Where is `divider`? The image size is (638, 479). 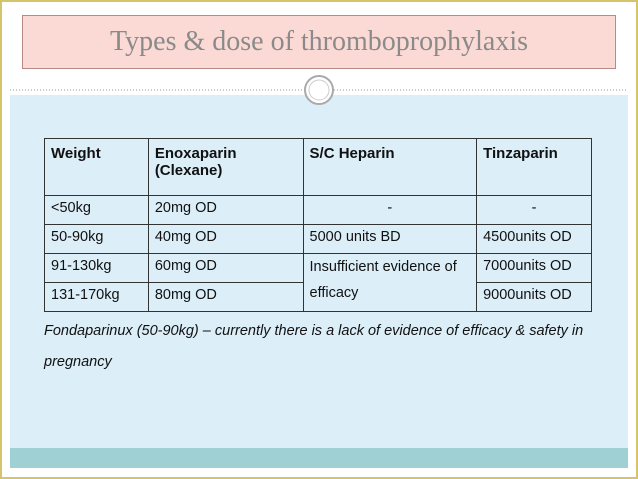 divider is located at coordinates (319, 90).